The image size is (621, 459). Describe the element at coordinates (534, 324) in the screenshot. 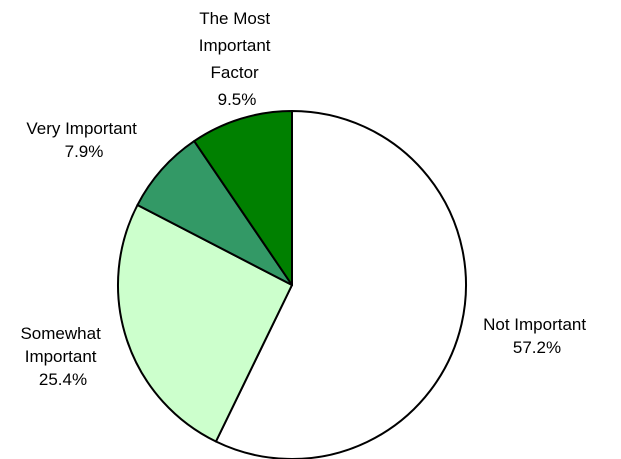

I see `slice-name-not-important-line-1: Not Important` at that location.